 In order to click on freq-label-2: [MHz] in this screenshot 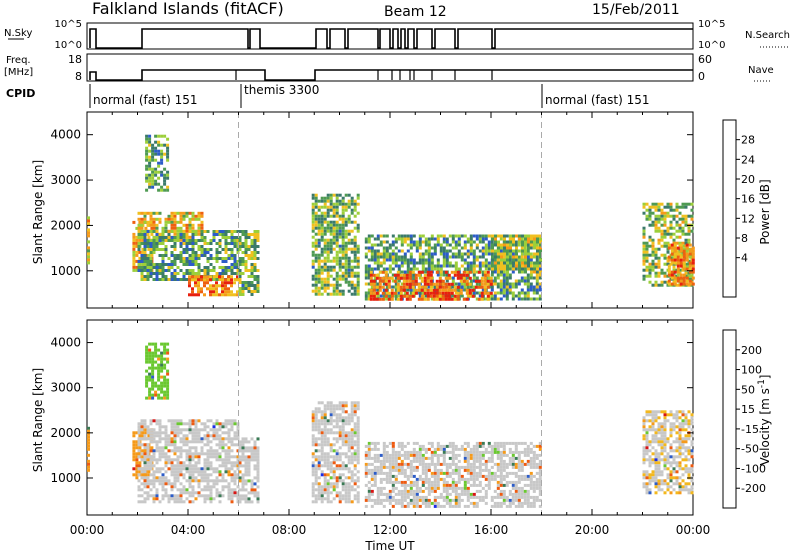, I will do `click(18, 72)`.